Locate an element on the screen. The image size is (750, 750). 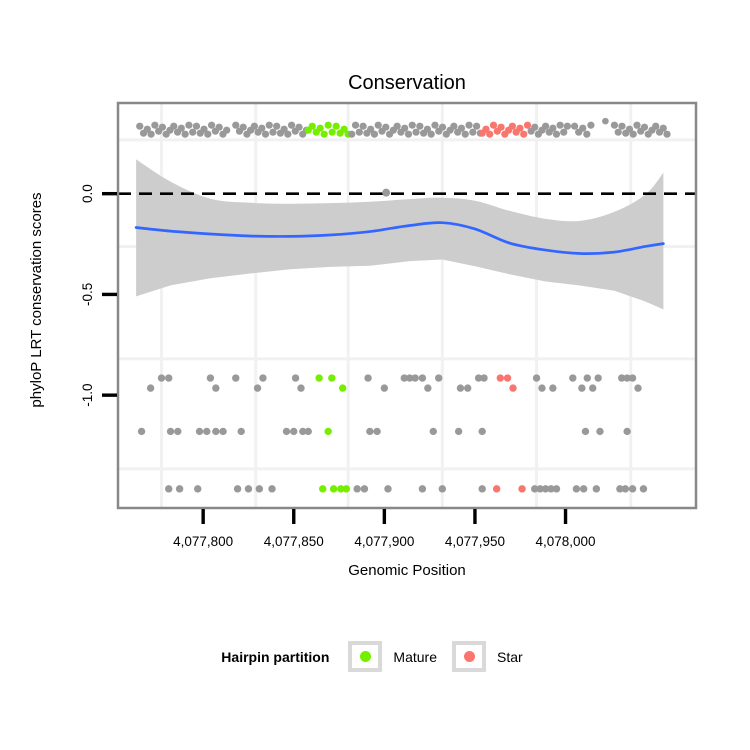
score-points is located at coordinates (392, 433).